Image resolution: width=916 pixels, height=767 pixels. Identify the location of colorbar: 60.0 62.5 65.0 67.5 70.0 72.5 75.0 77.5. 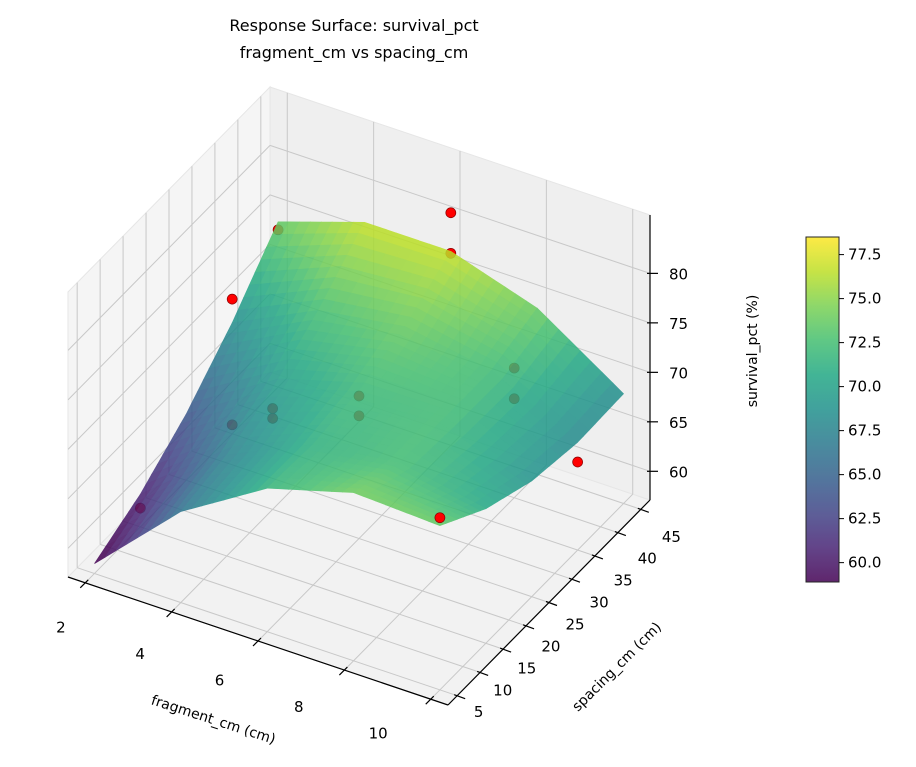
(843, 409).